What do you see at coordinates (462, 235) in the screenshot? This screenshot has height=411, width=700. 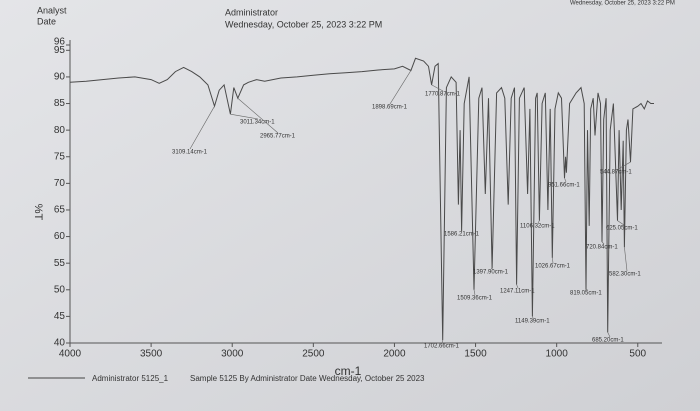 I see `peak-label: 1586.21cm-1` at bounding box center [462, 235].